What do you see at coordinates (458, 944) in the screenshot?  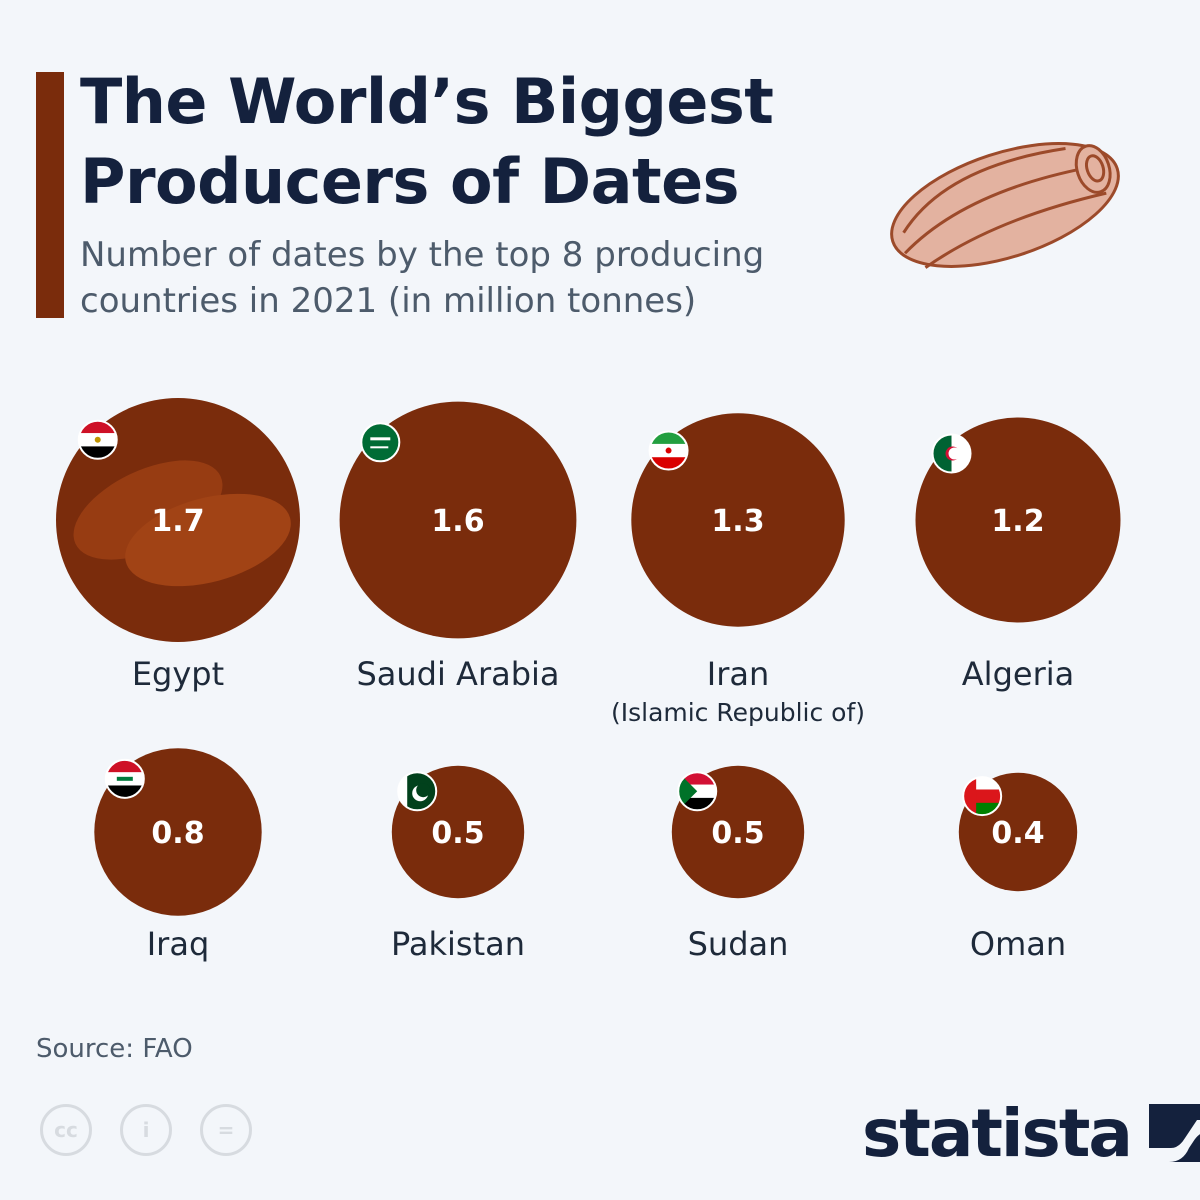 I see `country-label: Pakistan` at bounding box center [458, 944].